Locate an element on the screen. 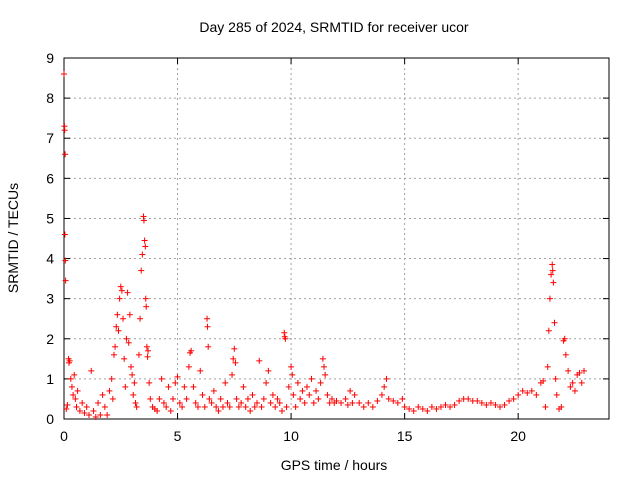  x-tick-label: 15 is located at coordinates (405, 436).